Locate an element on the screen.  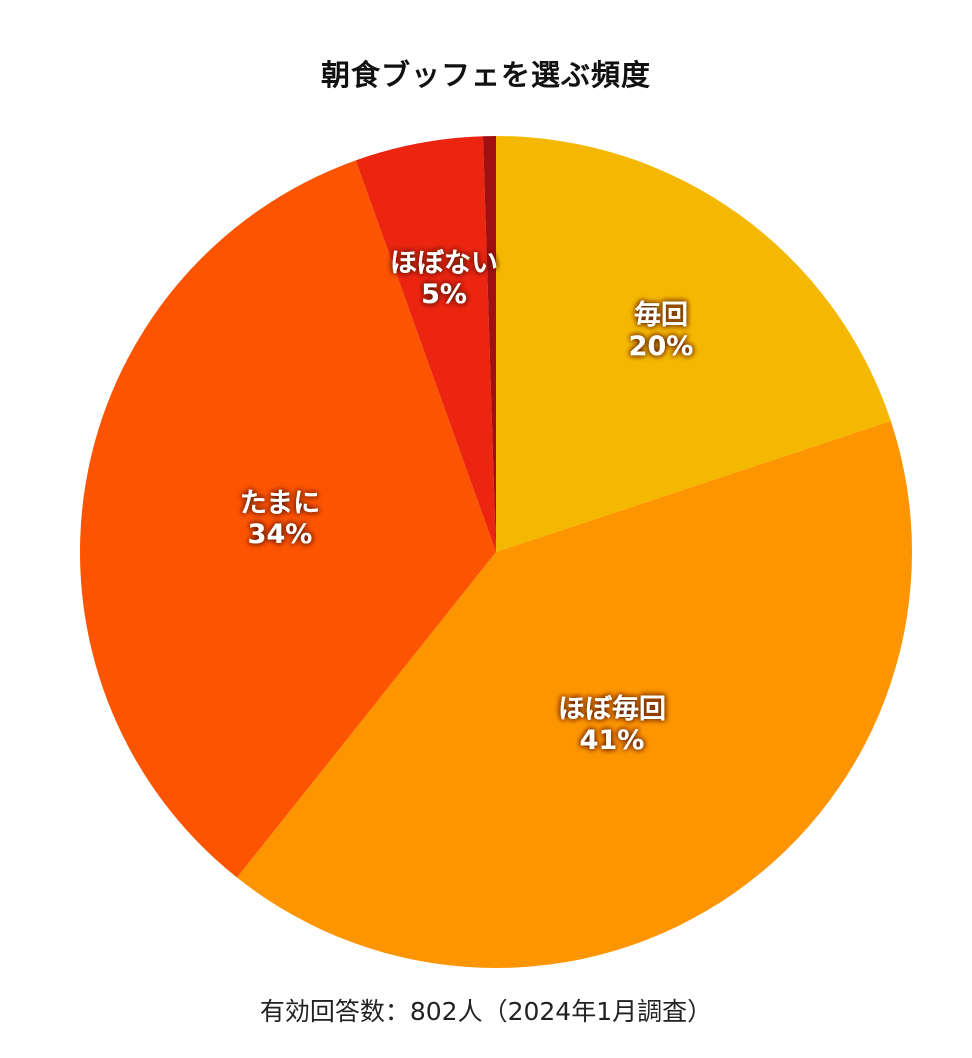
slice-label-3: たまに 34% is located at coordinates (280, 519).